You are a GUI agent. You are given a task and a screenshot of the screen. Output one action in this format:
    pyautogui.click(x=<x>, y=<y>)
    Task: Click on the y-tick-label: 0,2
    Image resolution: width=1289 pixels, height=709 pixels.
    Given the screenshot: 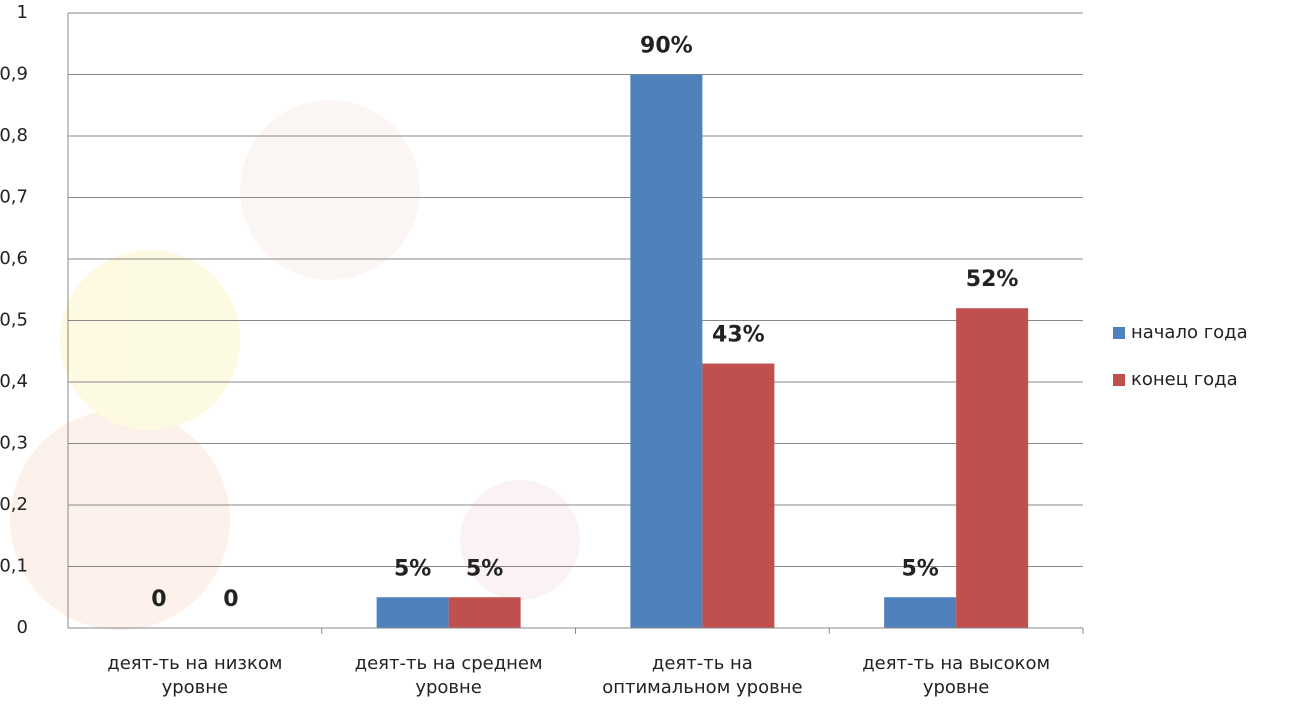 What is the action you would take?
    pyautogui.click(x=14, y=504)
    